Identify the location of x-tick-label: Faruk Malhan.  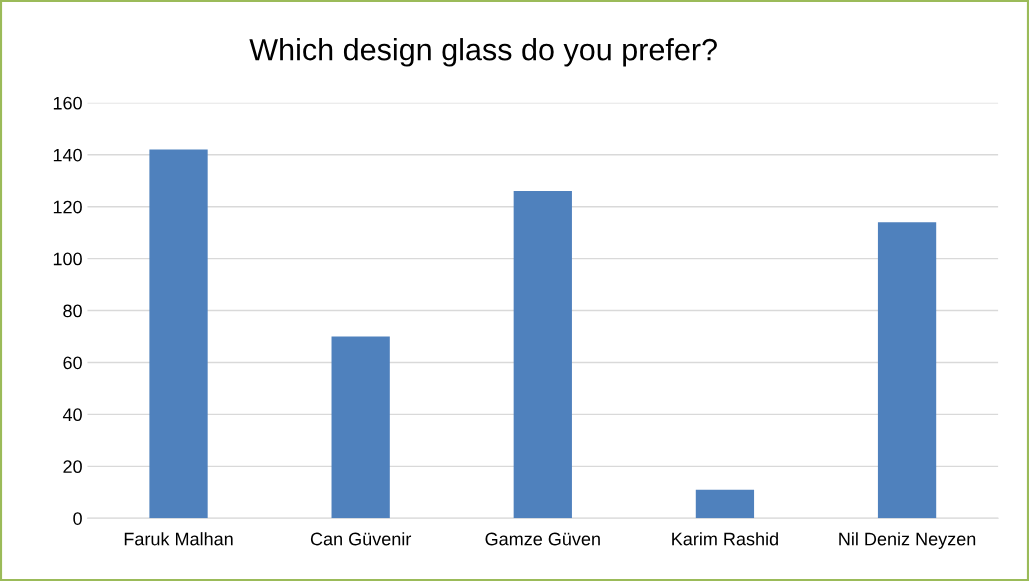
(178, 539).